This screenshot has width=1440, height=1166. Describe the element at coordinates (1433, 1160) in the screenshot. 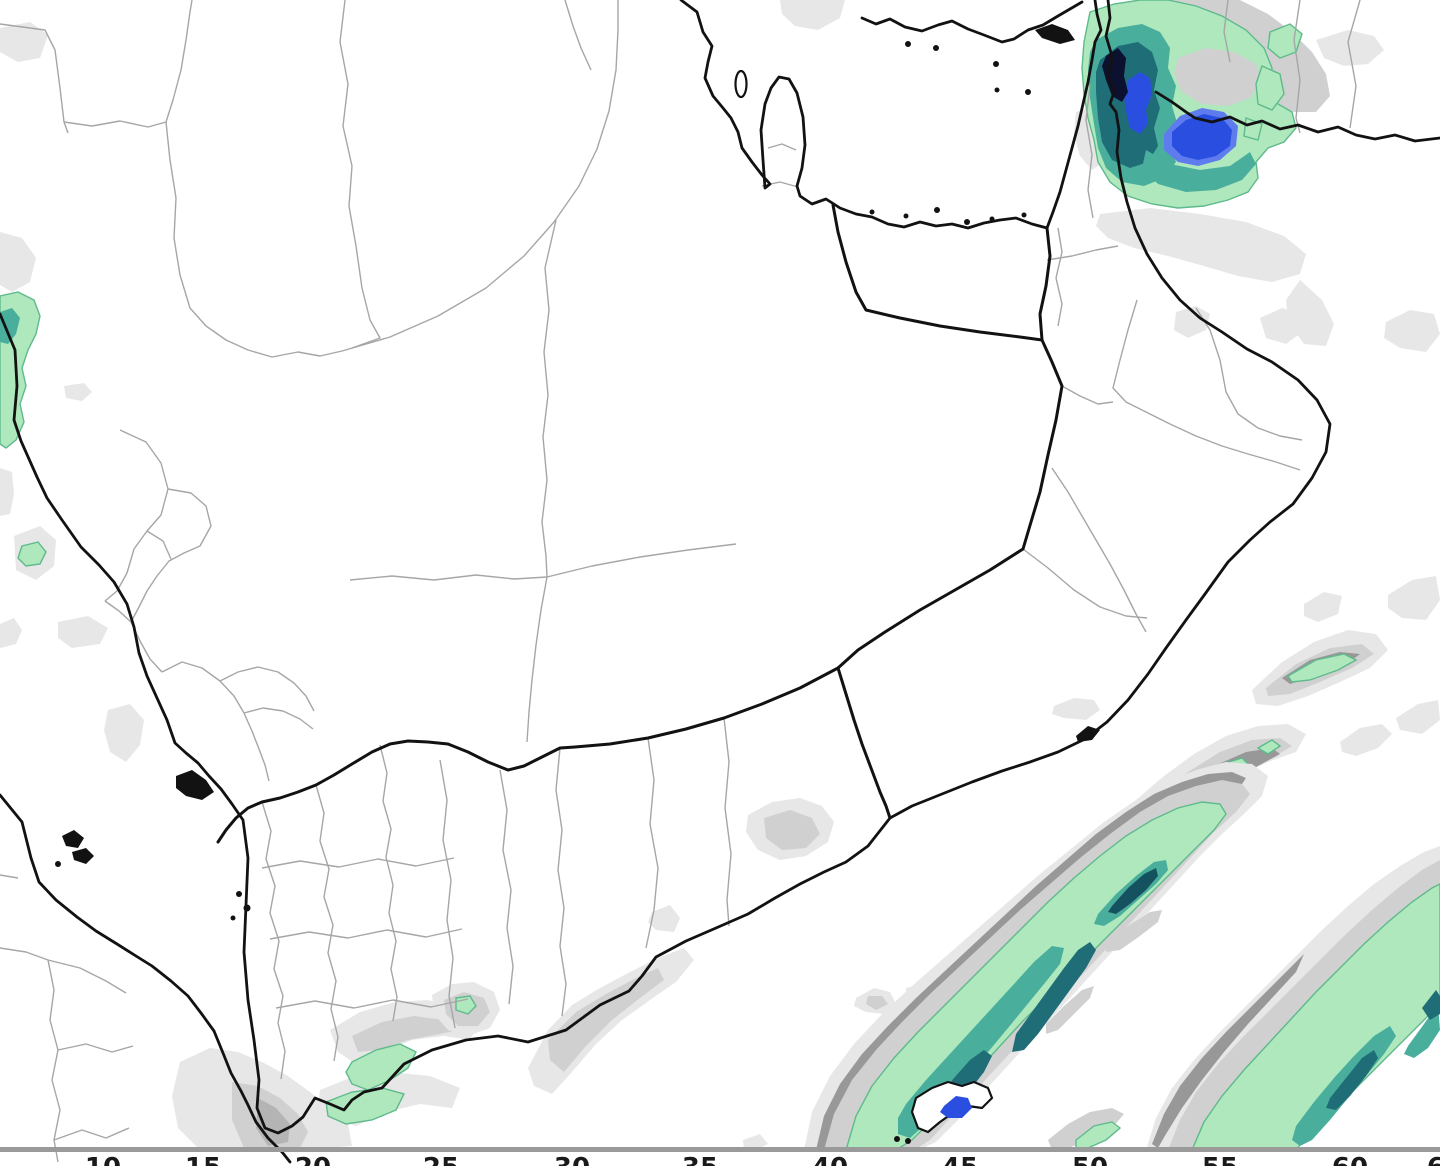

I see `colorbar-tick-label: 65` at that location.